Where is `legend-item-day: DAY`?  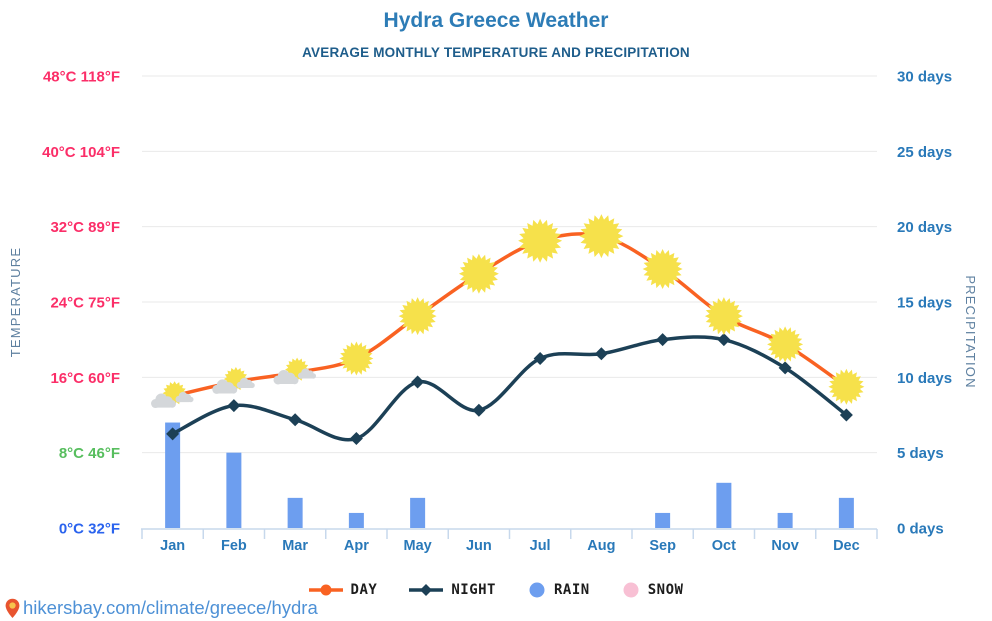
legend-item-day: DAY is located at coordinates (343, 590).